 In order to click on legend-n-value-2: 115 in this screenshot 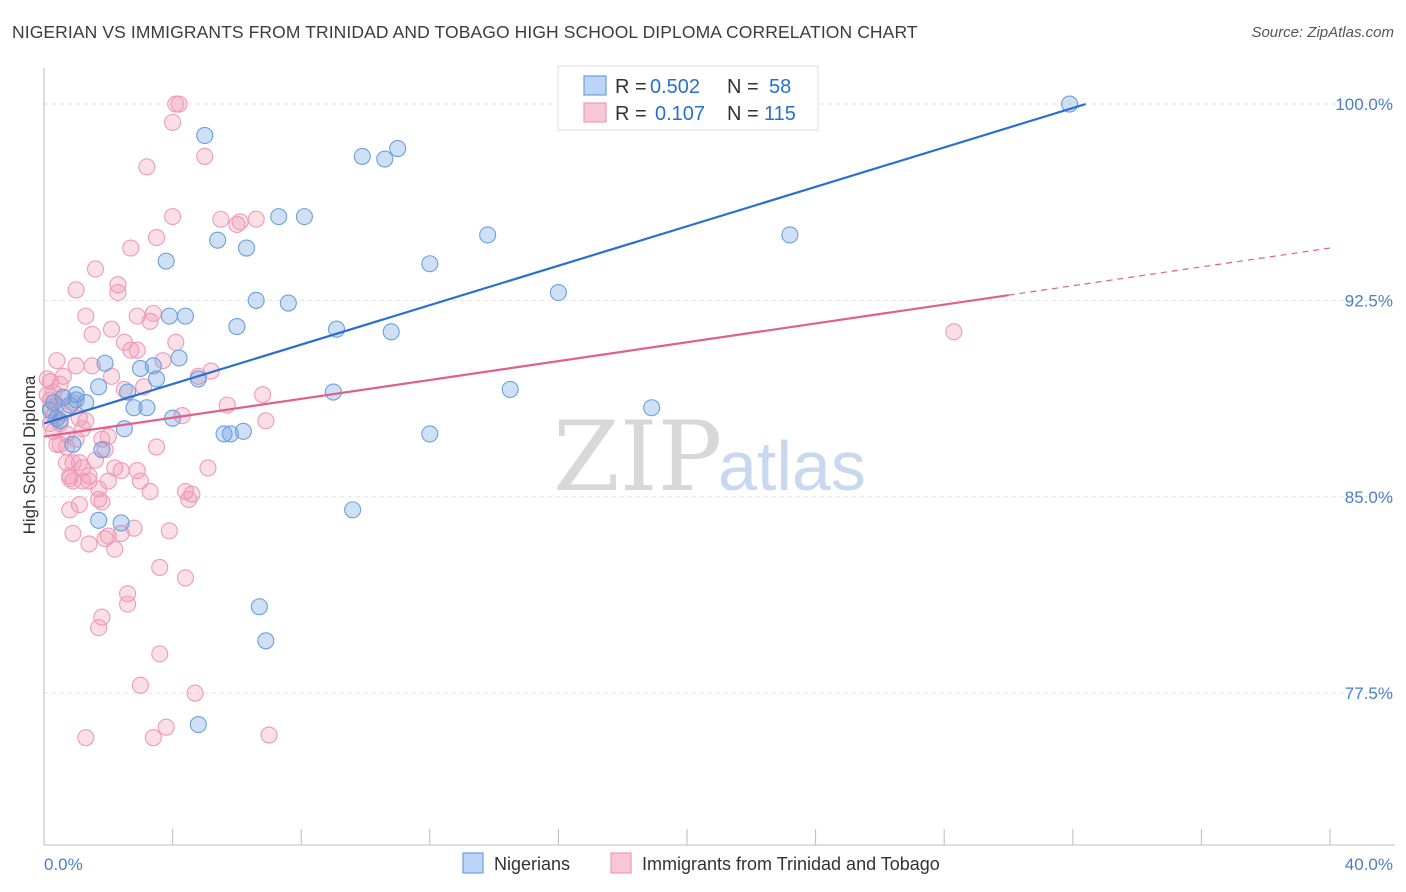, I will do `click(780, 114)`.